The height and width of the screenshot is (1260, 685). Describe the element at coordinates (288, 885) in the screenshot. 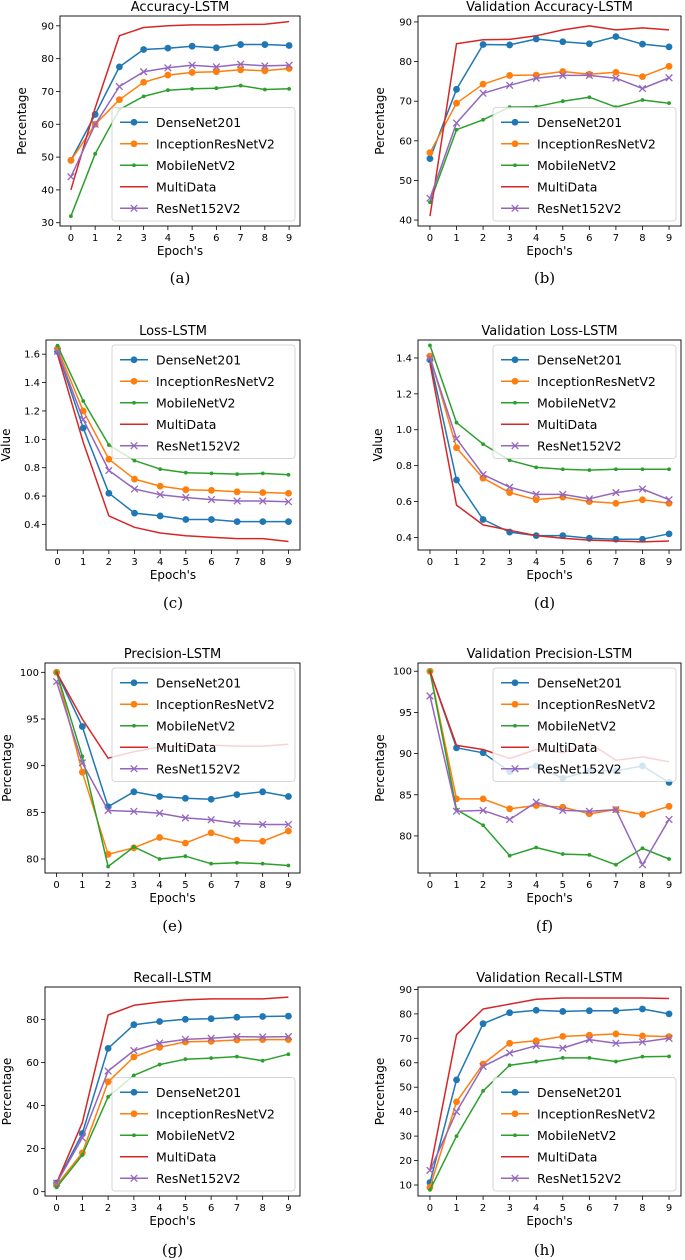

I see `x-tick-label: 9` at that location.